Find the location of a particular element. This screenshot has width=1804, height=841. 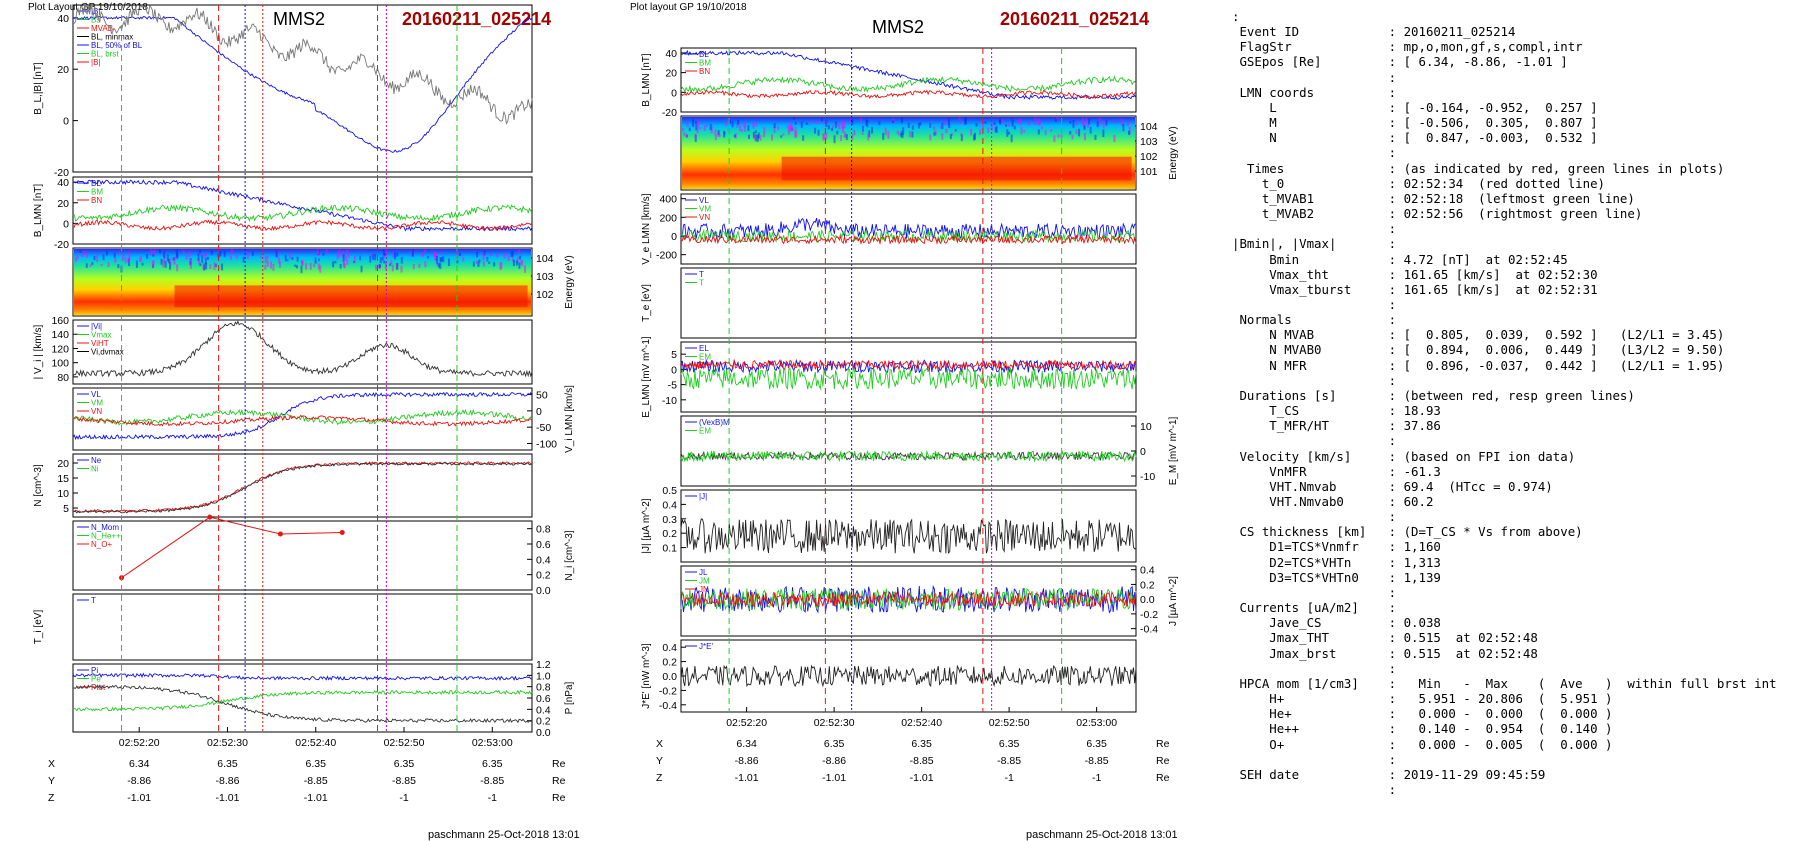

y-tick-label-right: 10 is located at coordinates (1146, 427).